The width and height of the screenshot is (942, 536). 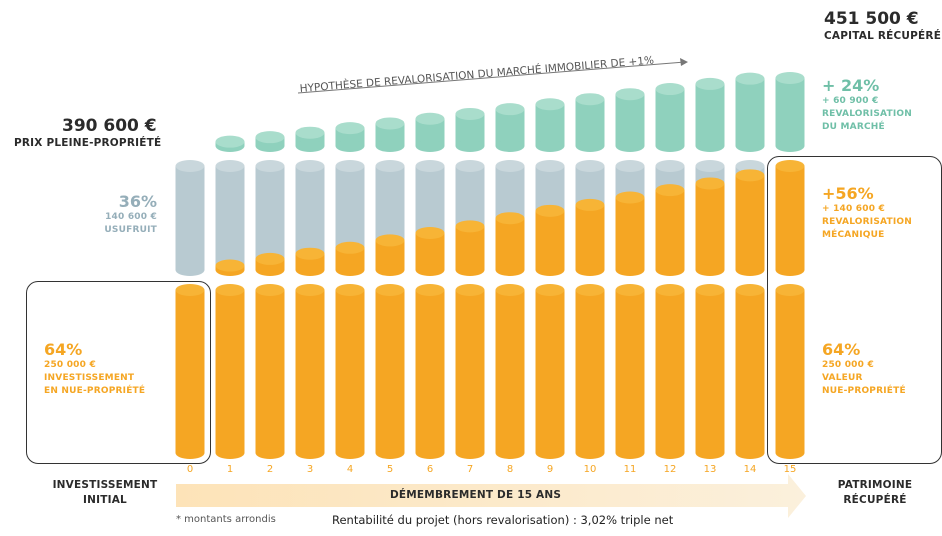 What do you see at coordinates (226, 519) in the screenshot?
I see `footnote: * montants arrondis` at bounding box center [226, 519].